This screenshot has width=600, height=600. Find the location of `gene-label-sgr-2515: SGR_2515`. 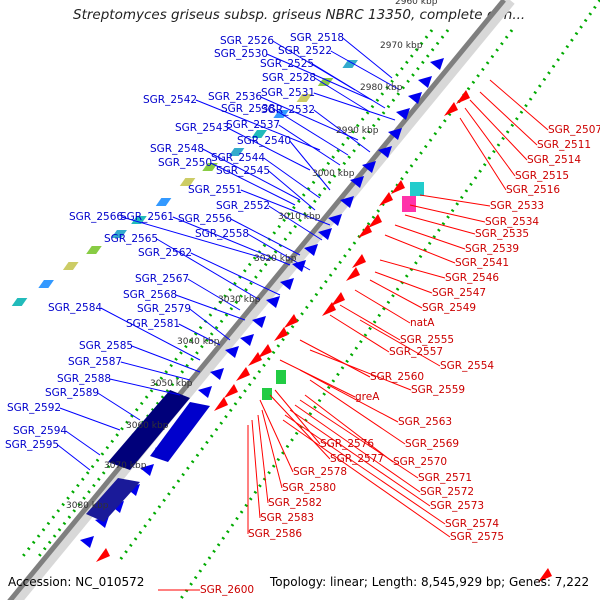

gene-label-sgr-2515: SGR_2515 is located at coordinates (542, 176).